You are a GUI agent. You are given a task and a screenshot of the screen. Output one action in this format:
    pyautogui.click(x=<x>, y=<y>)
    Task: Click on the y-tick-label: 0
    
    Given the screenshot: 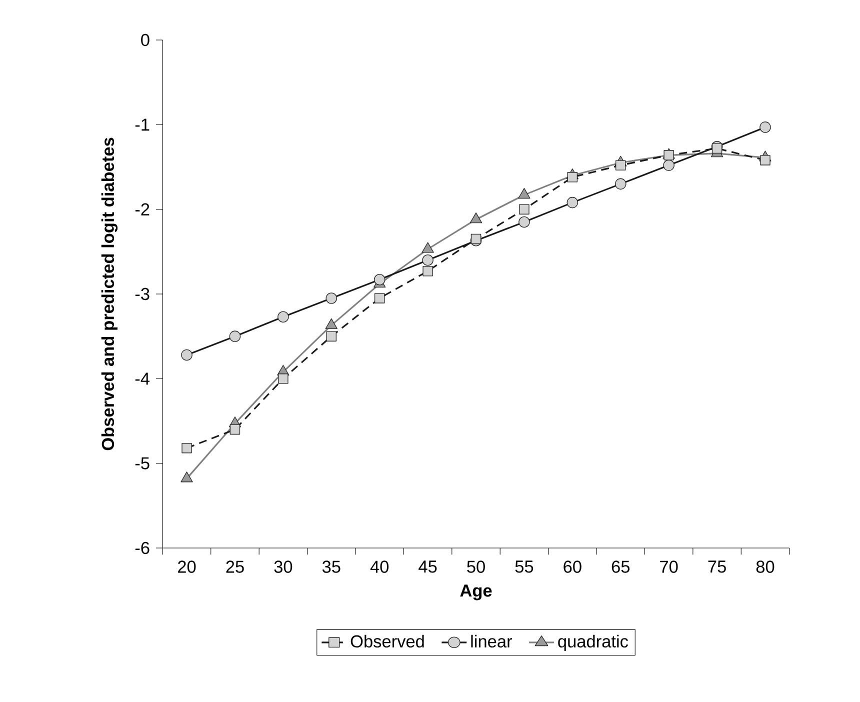 What is the action you would take?
    pyautogui.click(x=145, y=40)
    